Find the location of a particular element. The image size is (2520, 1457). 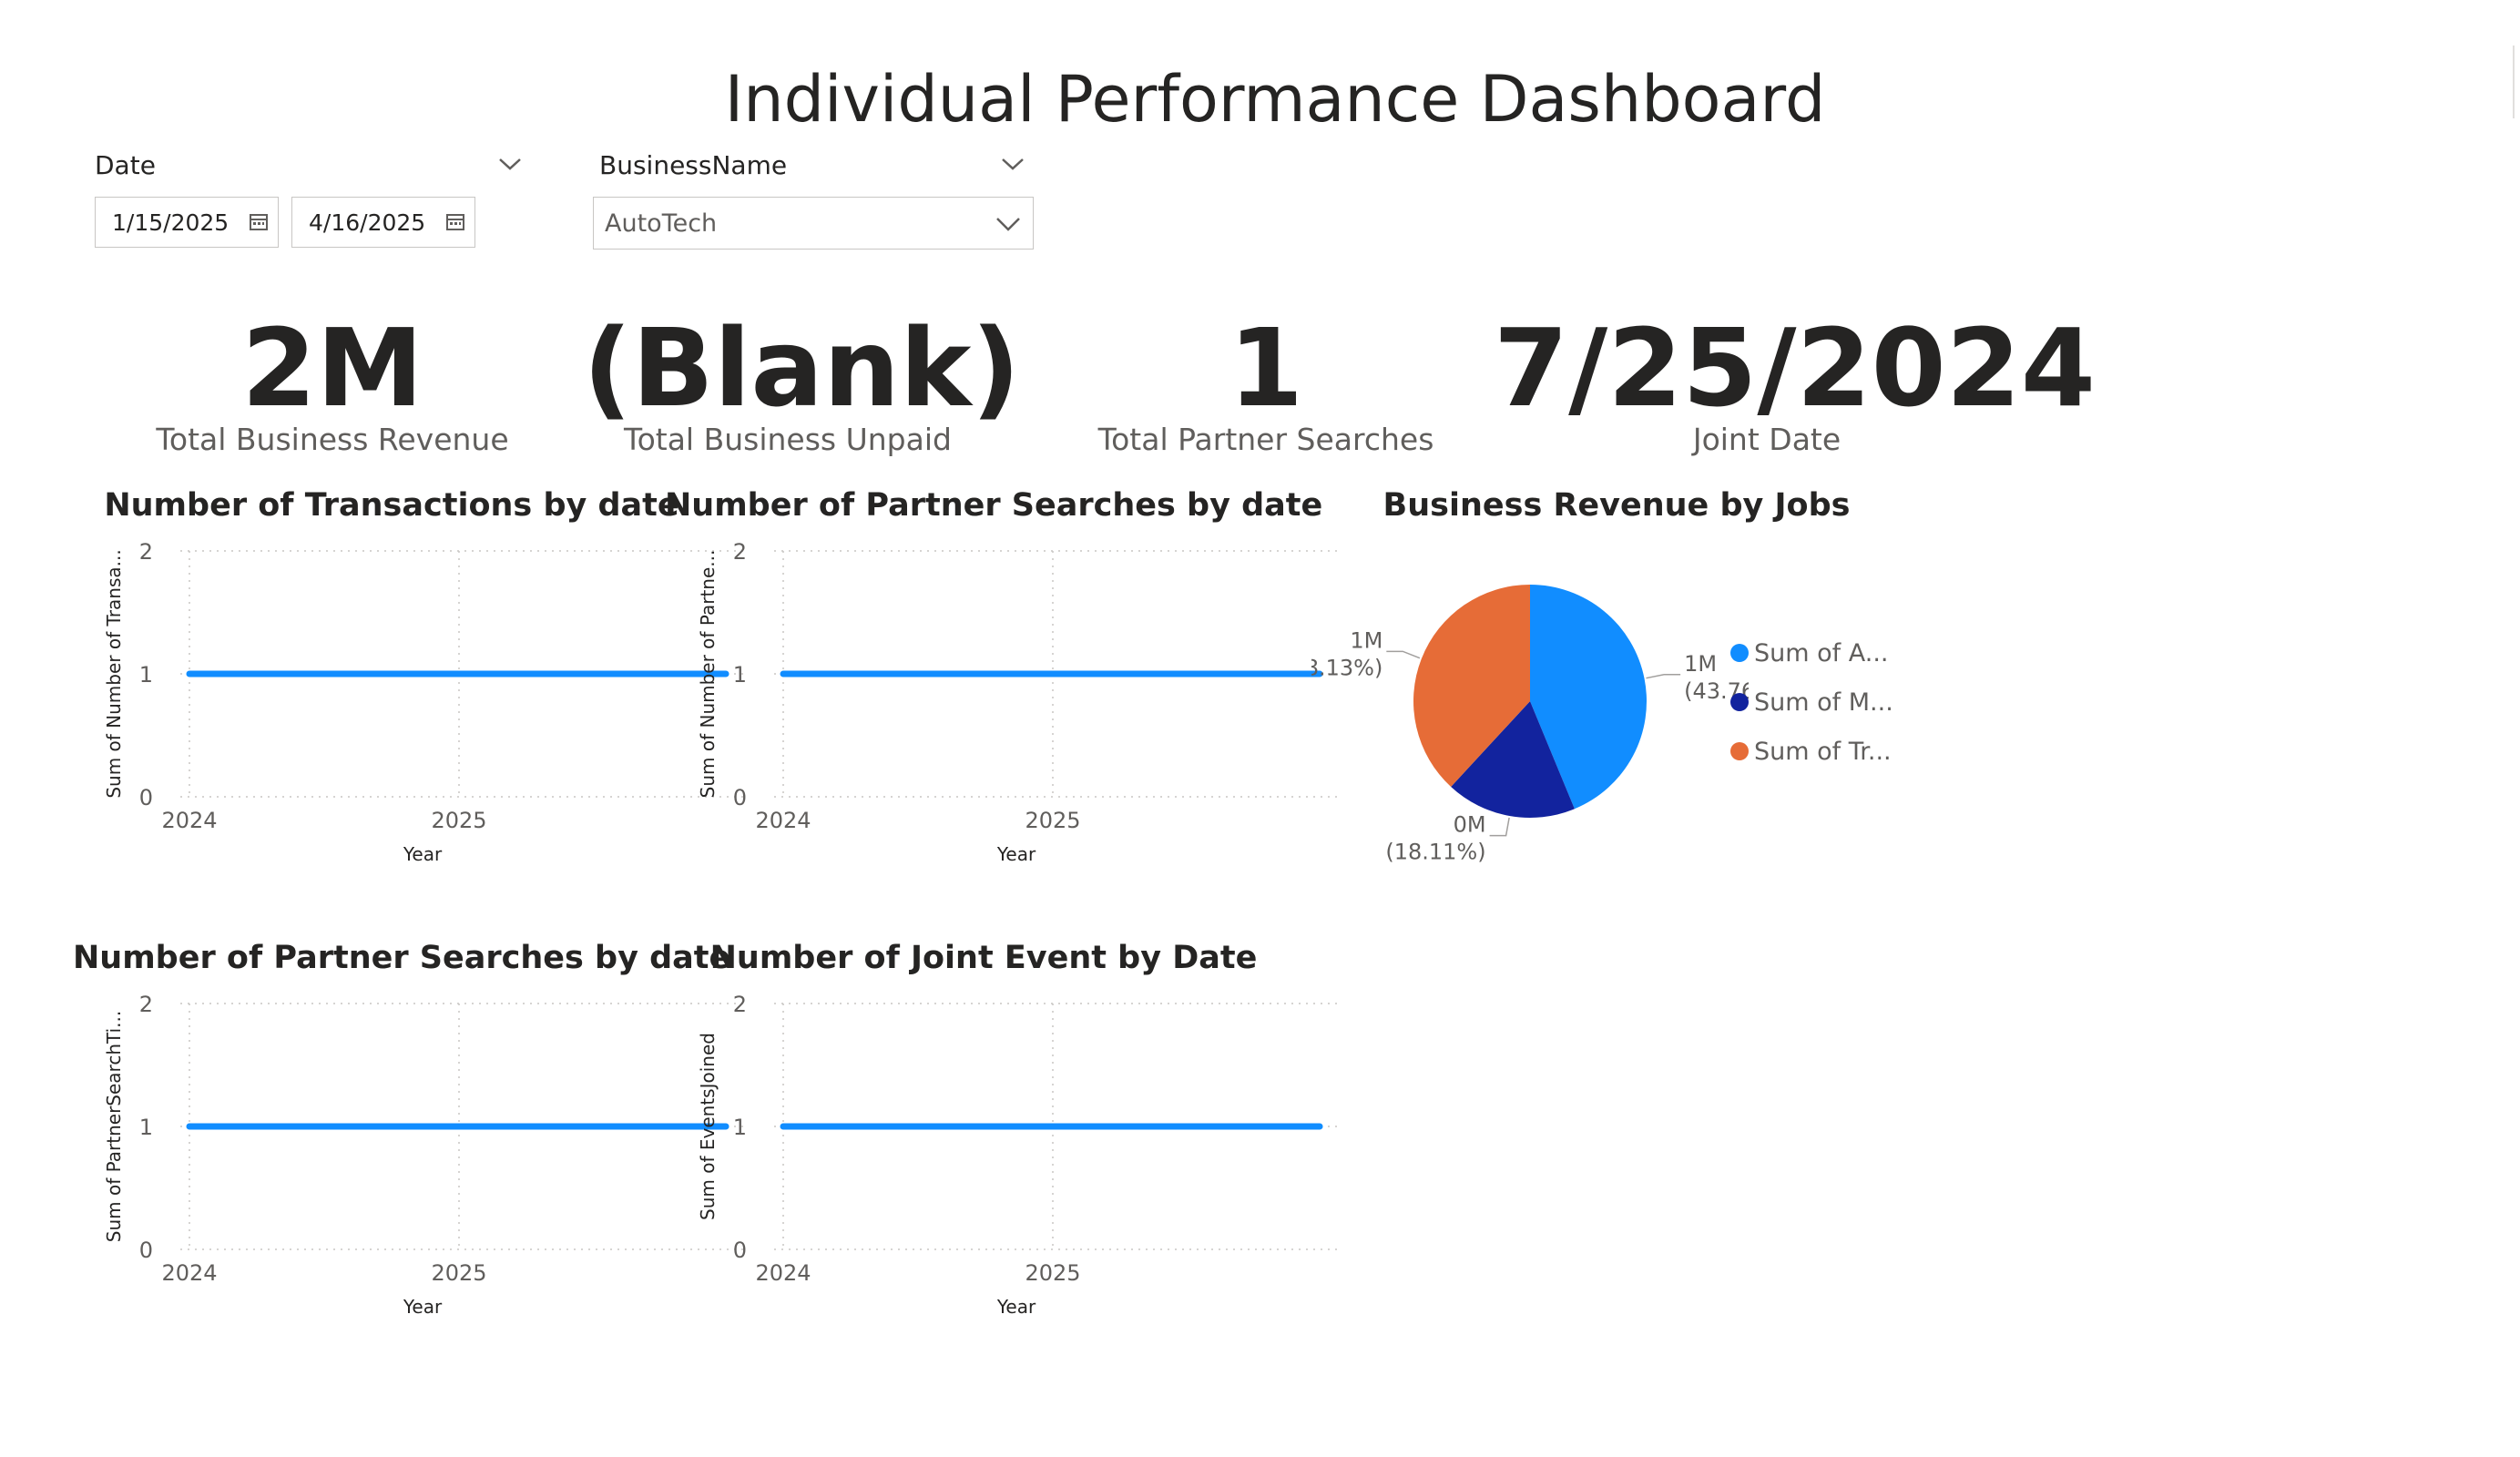

kpi-value: (Blank) is located at coordinates (802, 368).